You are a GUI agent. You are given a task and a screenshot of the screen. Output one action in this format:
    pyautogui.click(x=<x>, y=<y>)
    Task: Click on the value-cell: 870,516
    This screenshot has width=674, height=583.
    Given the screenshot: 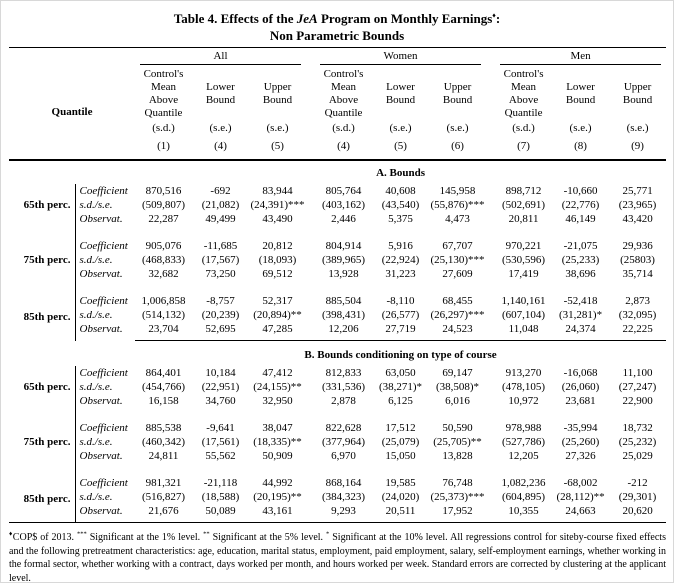 What is the action you would take?
    pyautogui.click(x=163, y=191)
    